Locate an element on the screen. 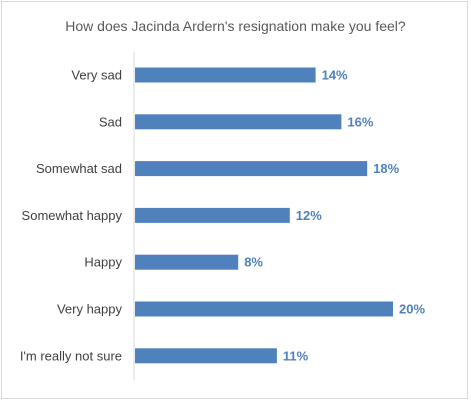 This screenshot has height=402, width=471. data-label: 16% is located at coordinates (360, 121).